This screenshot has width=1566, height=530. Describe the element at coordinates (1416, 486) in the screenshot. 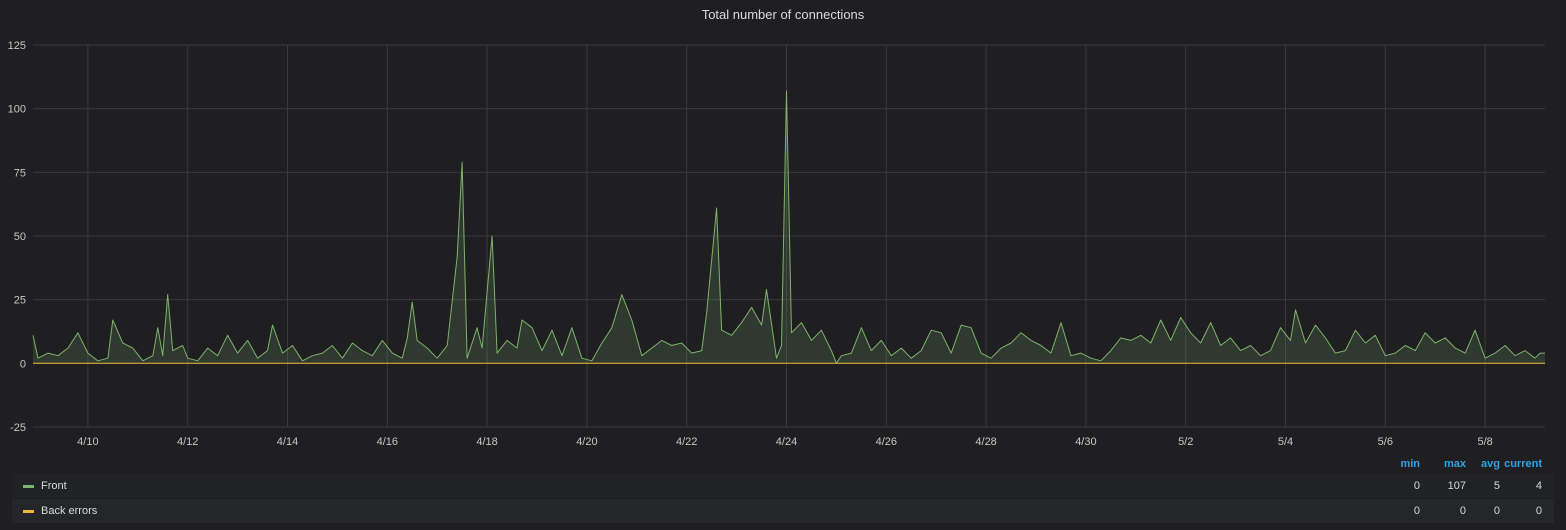

I see `legend-value-min-front: 0` at that location.